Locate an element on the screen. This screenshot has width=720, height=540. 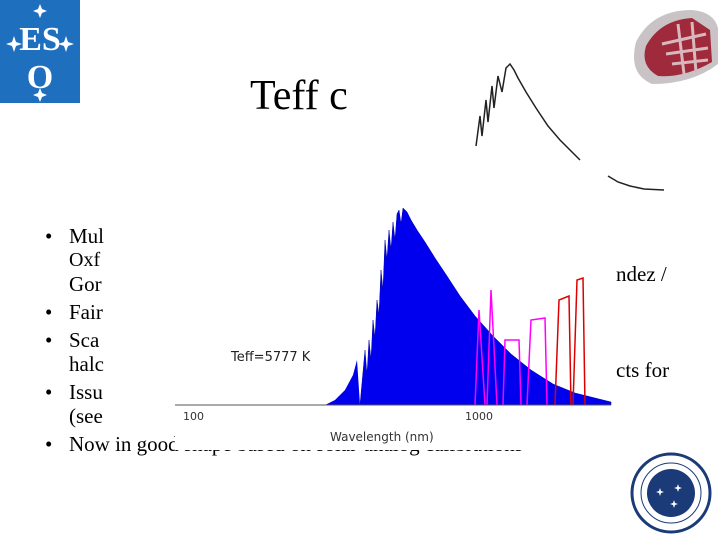
small-spectrum-plot is located at coordinates (570, 126).